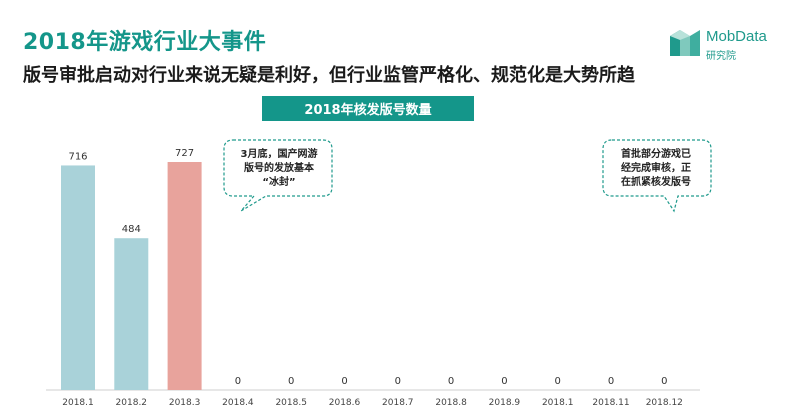 This screenshot has width=787, height=420. Describe the element at coordinates (398, 403) in the screenshot. I see `x-tick-label-7: 2018.7` at that location.